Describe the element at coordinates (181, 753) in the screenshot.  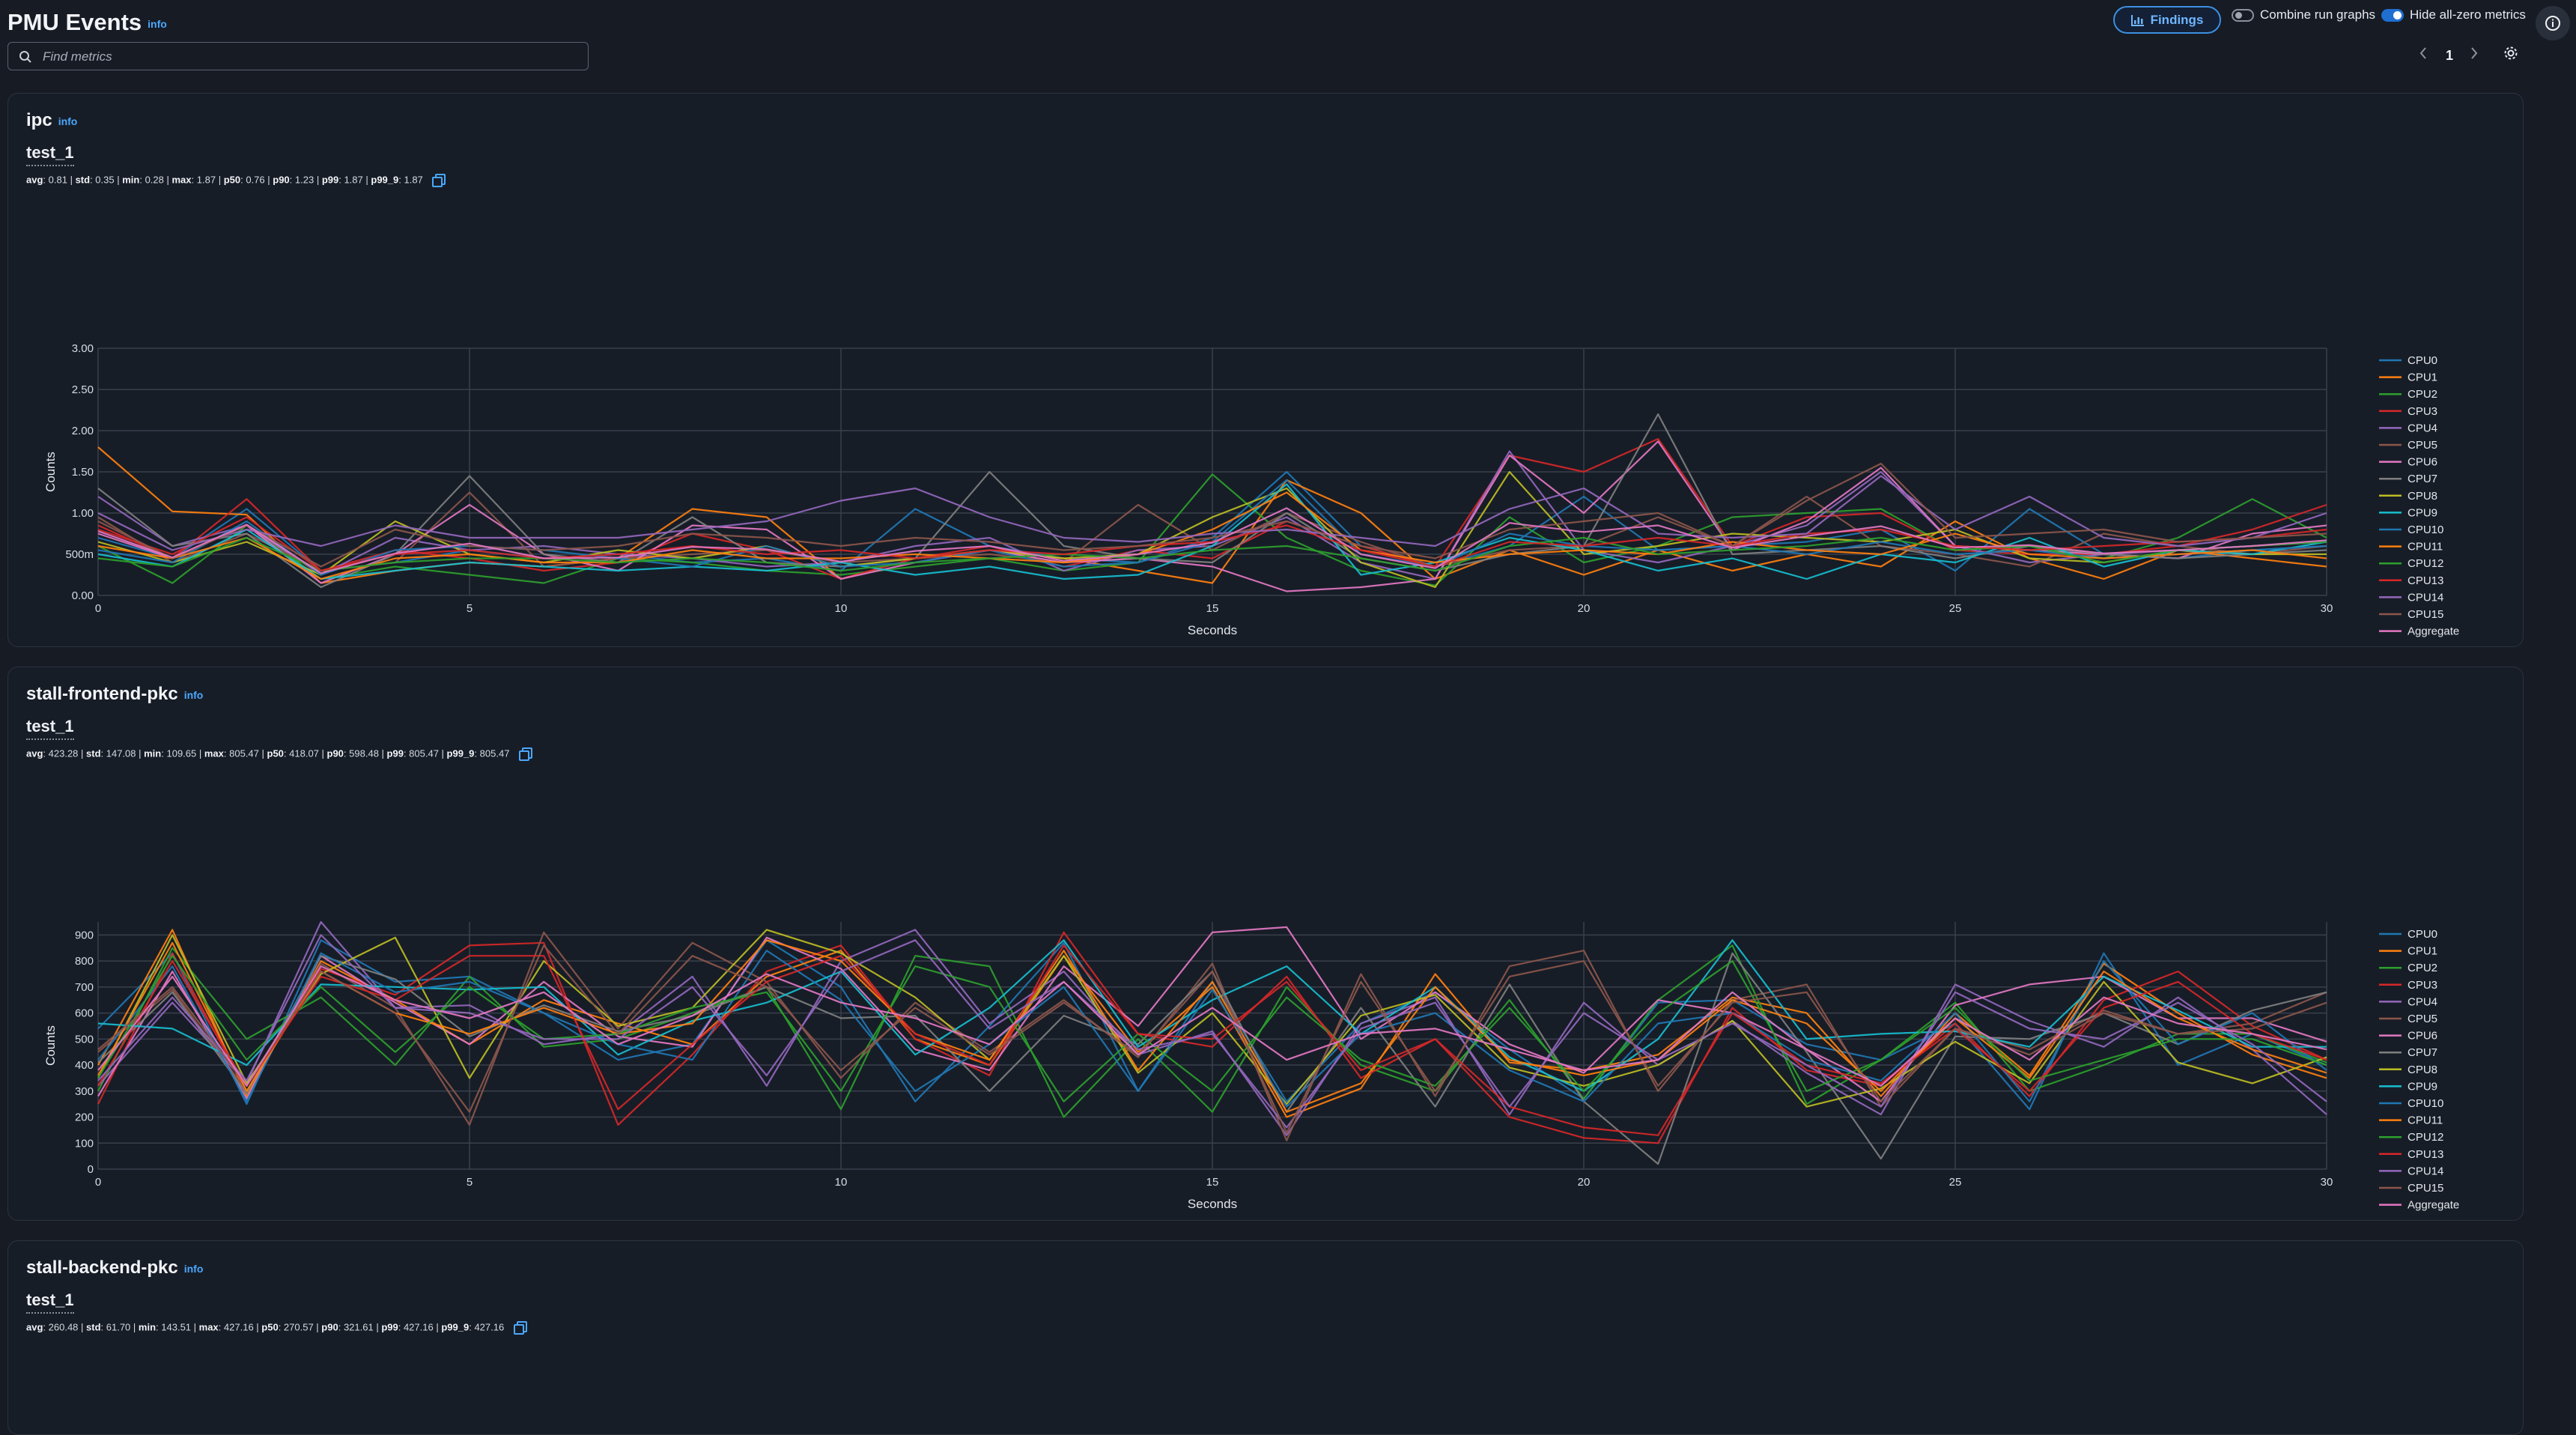
I see `stat-value: 109.65` at that location.